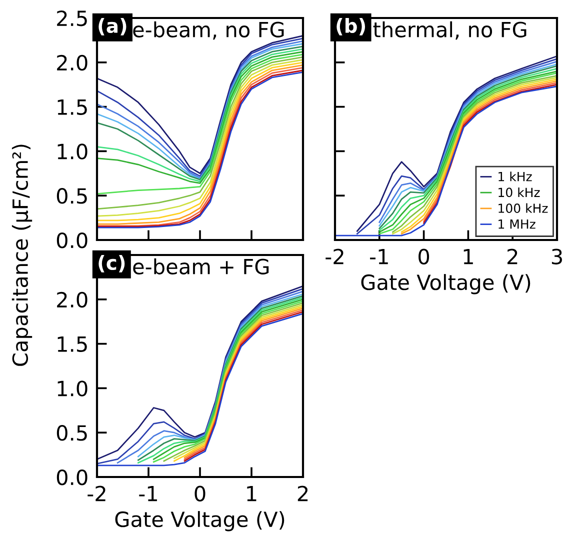  What do you see at coordinates (557, 256) in the screenshot?
I see `x-tick-label: 3` at bounding box center [557, 256].